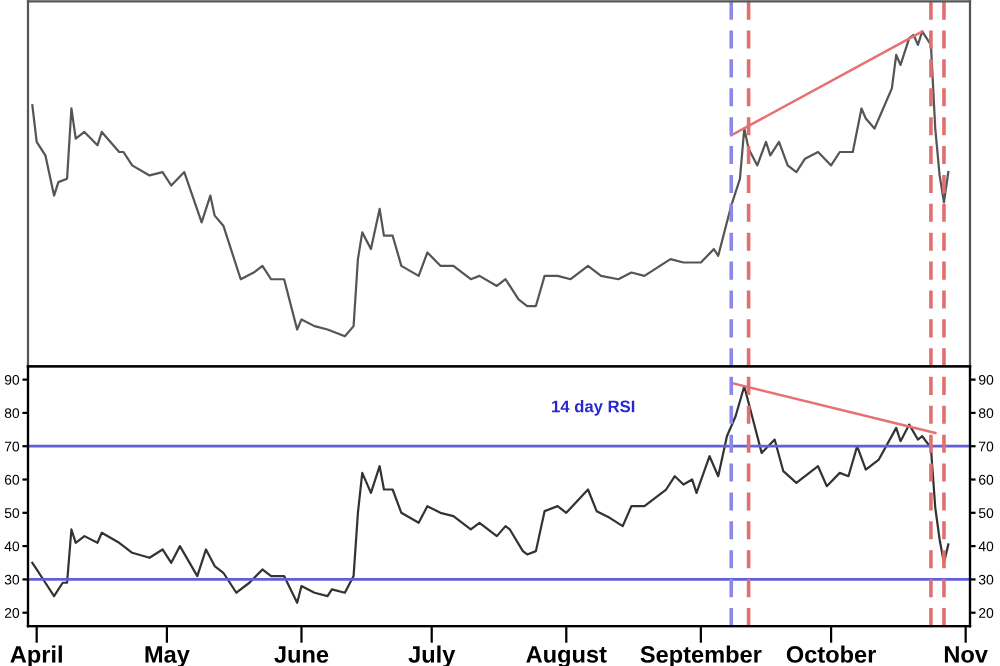 Image resolution: width=1000 pixels, height=666 pixels. What do you see at coordinates (966, 654) in the screenshot?
I see `x-tick-label: Nov` at bounding box center [966, 654].